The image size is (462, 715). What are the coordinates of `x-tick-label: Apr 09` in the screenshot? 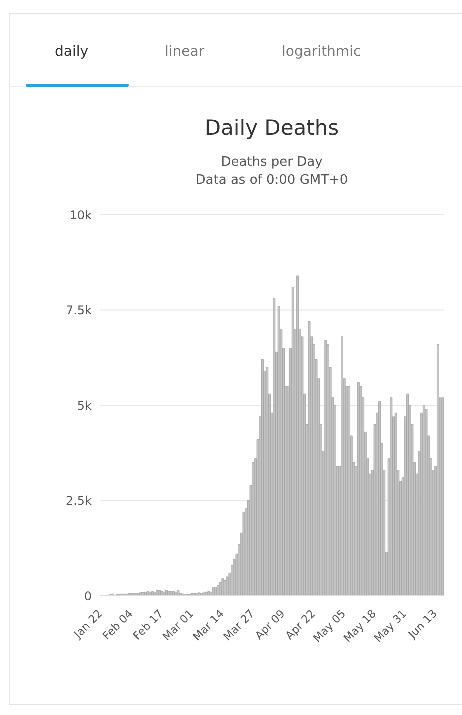 It's located at (270, 624).